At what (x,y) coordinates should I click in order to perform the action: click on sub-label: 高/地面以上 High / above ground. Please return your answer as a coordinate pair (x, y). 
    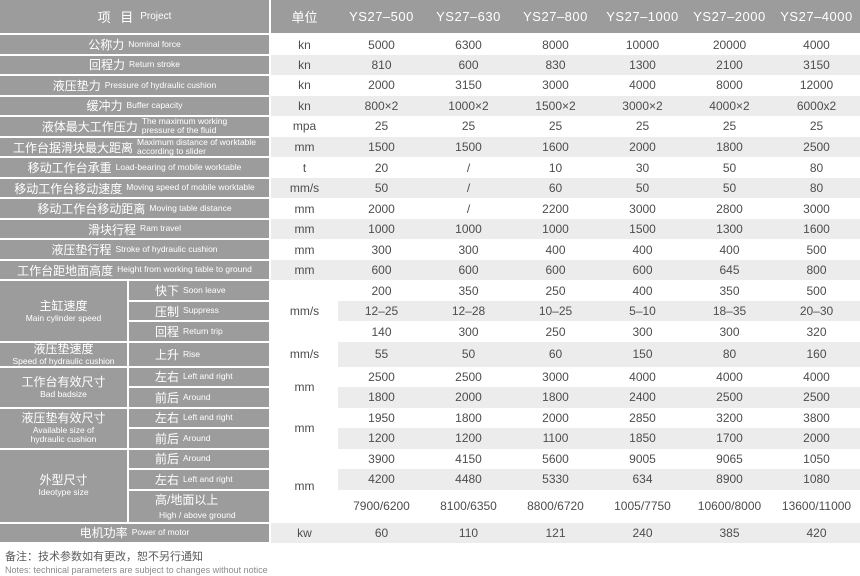
    Looking at the image, I should click on (199, 506).